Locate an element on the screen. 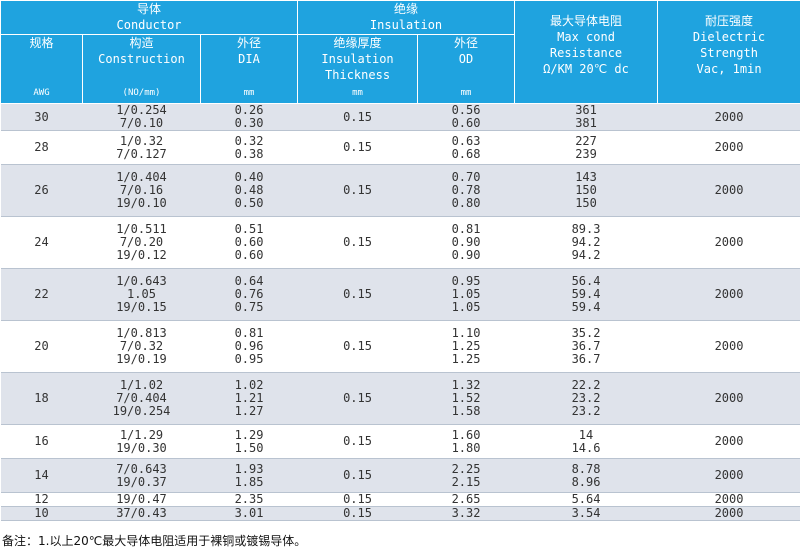 The width and height of the screenshot is (800, 550). od-cell: 1.10 1.25 1.25 is located at coordinates (466, 346).